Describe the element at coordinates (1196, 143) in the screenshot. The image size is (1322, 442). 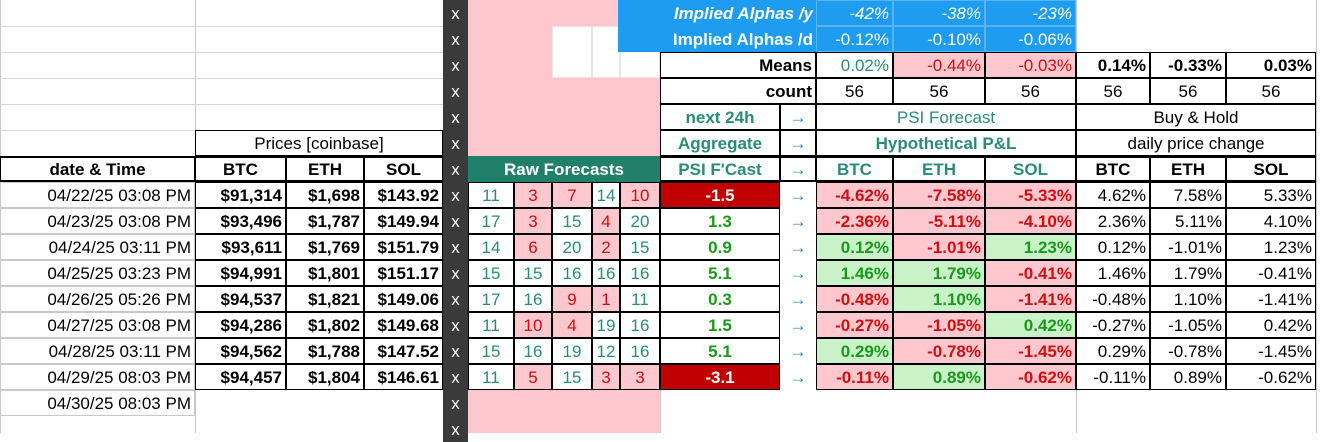
I see `daily-change-header: daily price change` at that location.